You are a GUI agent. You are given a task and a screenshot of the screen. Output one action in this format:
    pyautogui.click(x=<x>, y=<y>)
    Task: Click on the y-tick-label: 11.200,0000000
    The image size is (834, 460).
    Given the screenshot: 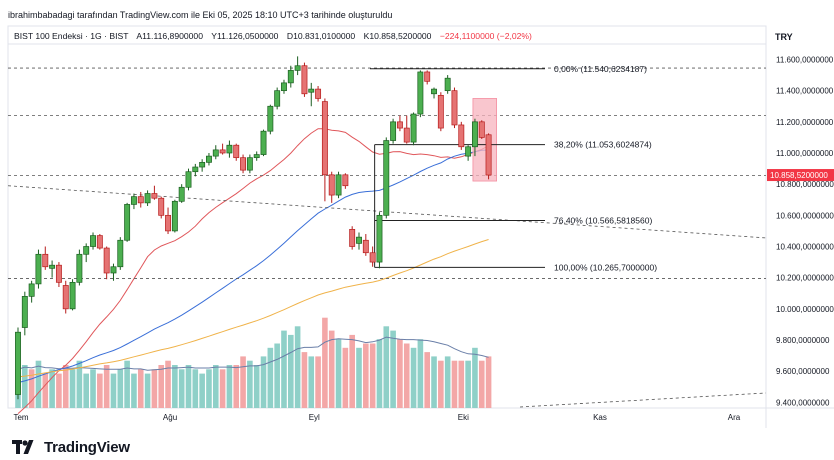 What is the action you would take?
    pyautogui.click(x=805, y=122)
    